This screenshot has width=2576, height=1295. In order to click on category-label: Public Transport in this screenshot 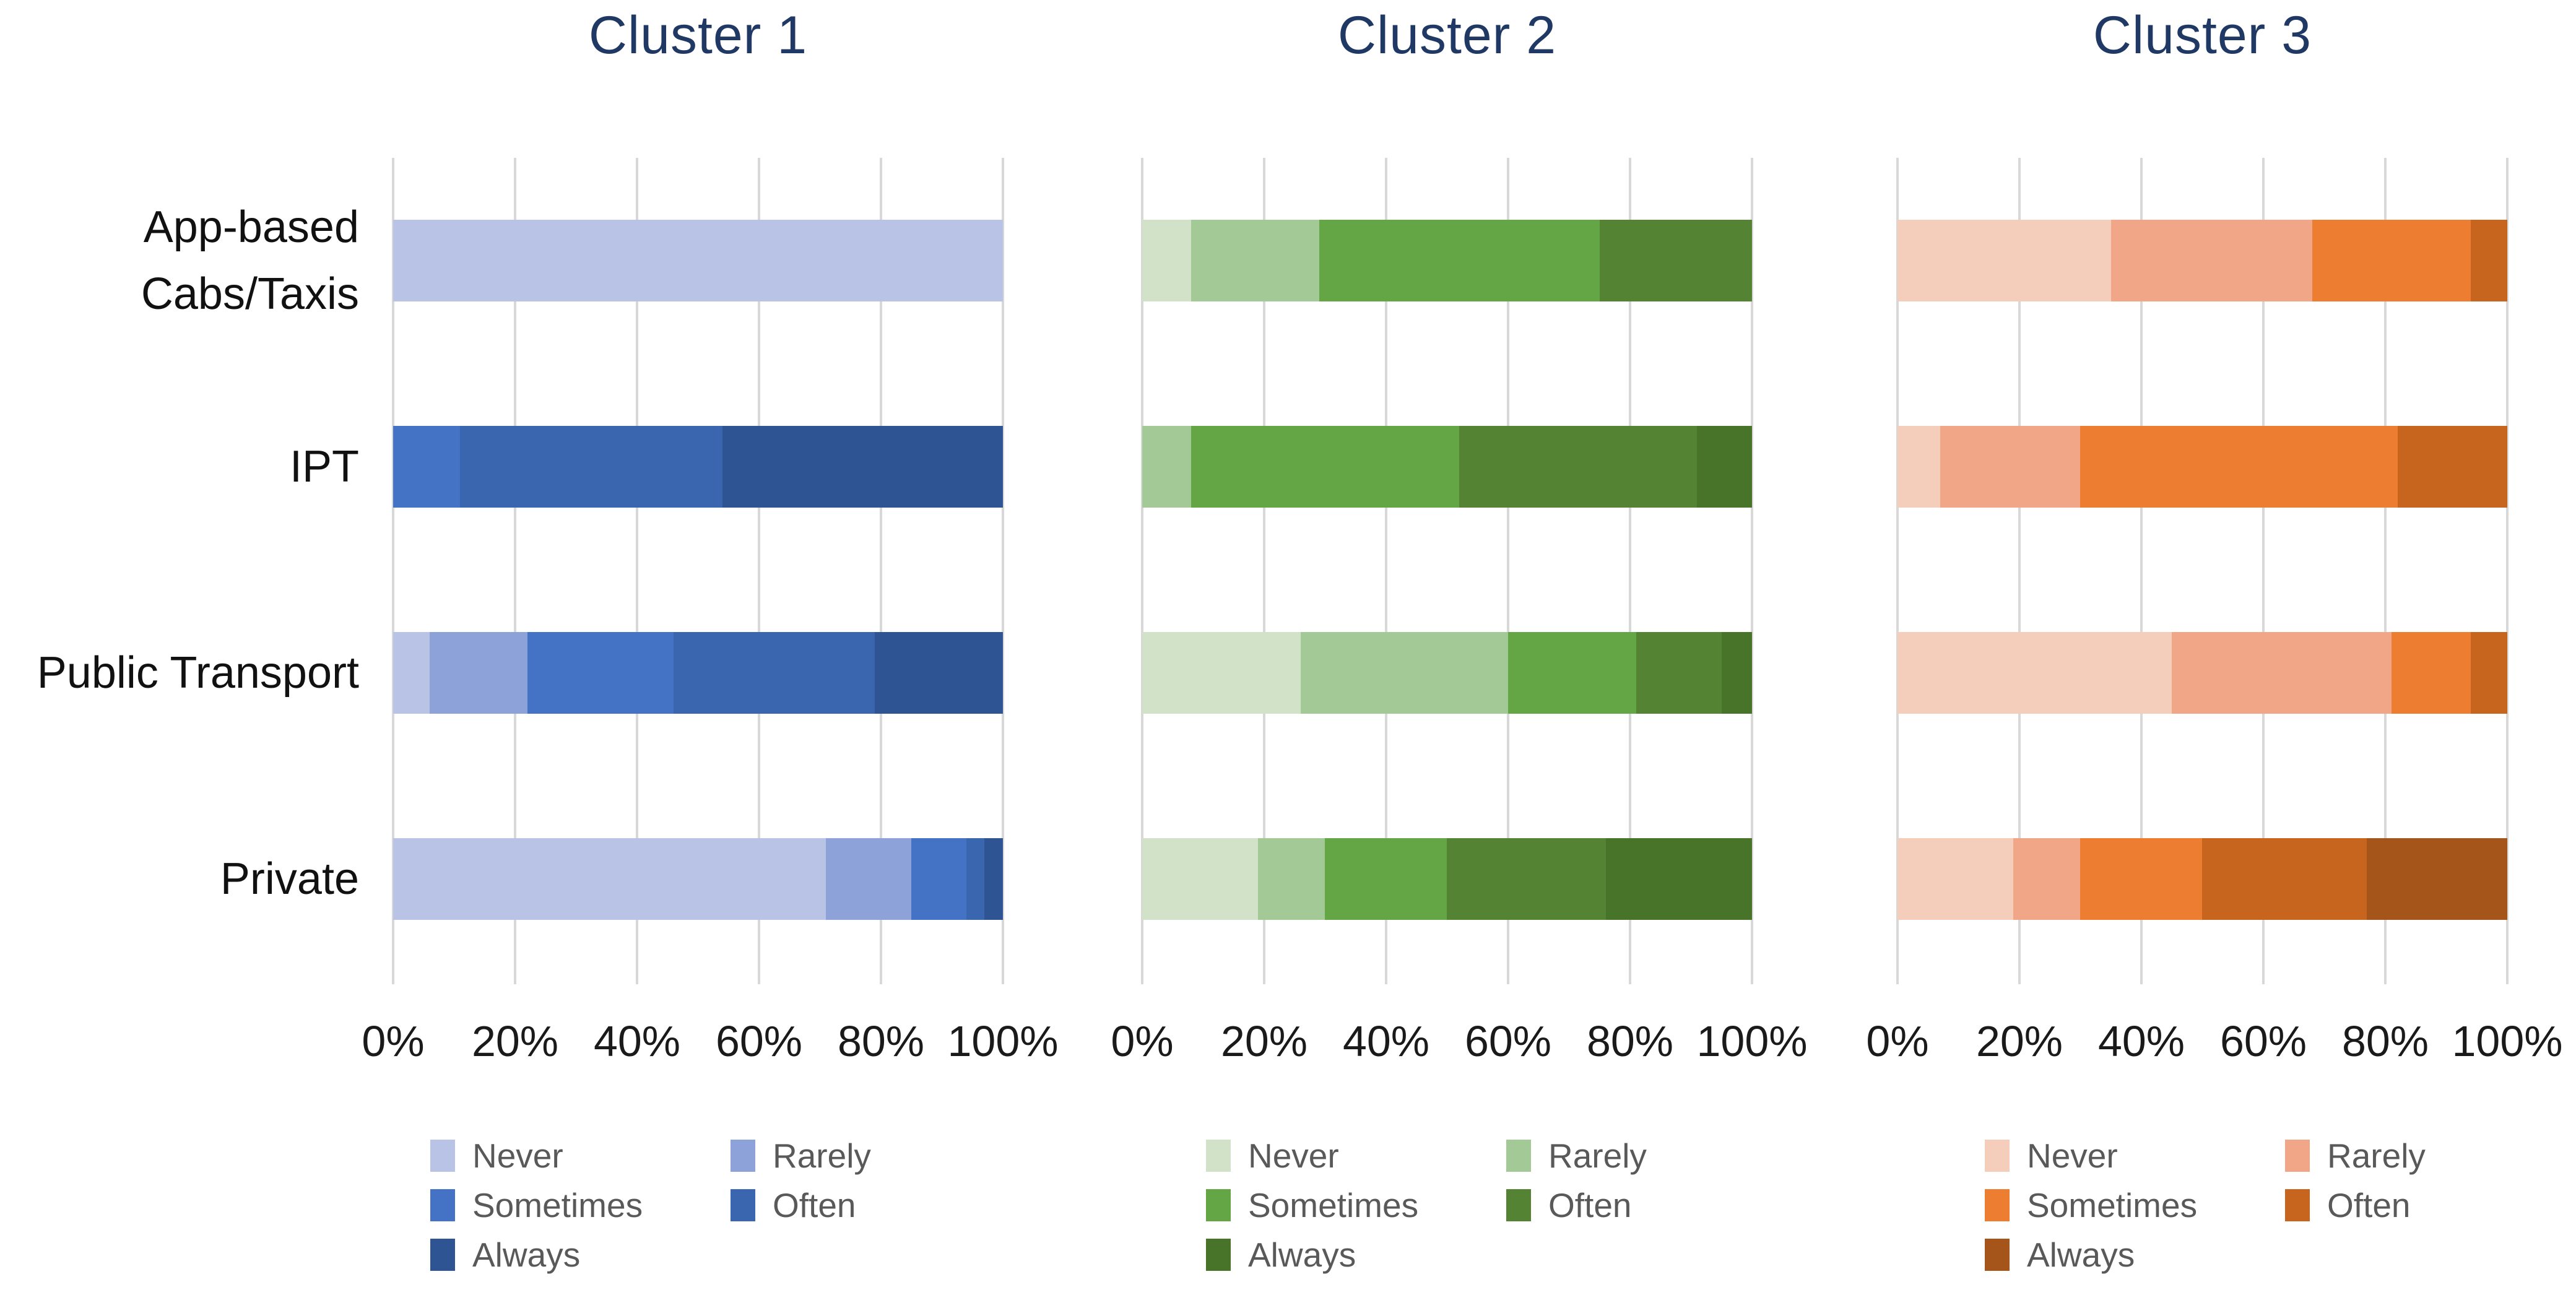, I will do `click(198, 673)`.